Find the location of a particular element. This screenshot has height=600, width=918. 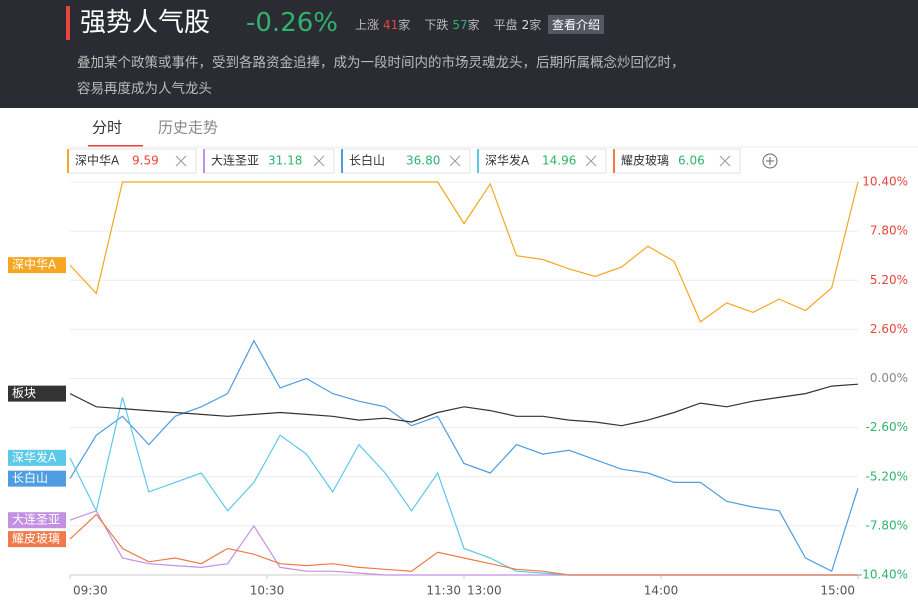

tab: 分时 is located at coordinates (107, 128).